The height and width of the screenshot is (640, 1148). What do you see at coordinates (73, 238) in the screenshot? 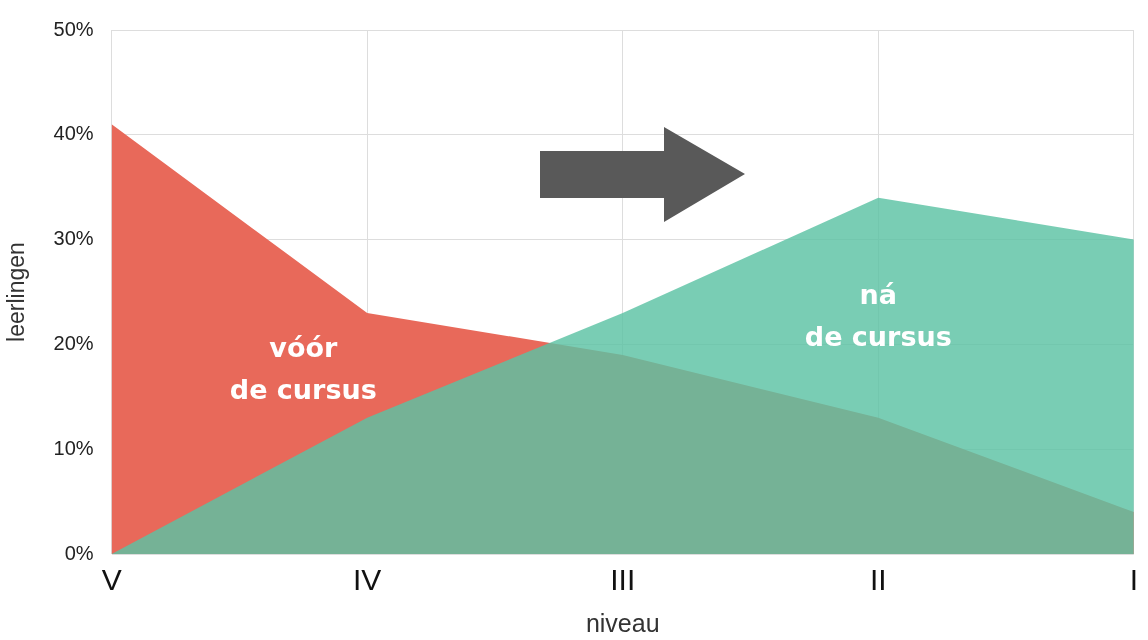
I see `y-tick-label: 30%` at bounding box center [73, 238].